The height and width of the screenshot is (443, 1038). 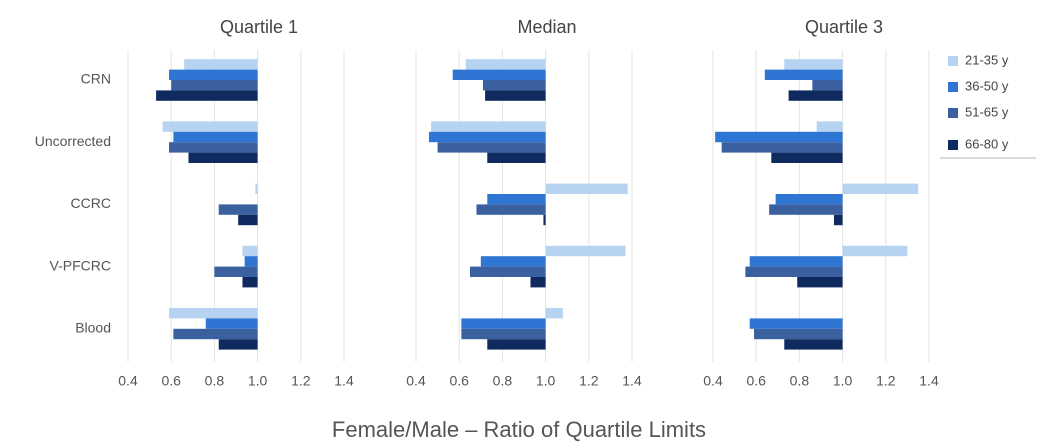 I want to click on category-label: V-PFCRC, so click(x=80, y=265).